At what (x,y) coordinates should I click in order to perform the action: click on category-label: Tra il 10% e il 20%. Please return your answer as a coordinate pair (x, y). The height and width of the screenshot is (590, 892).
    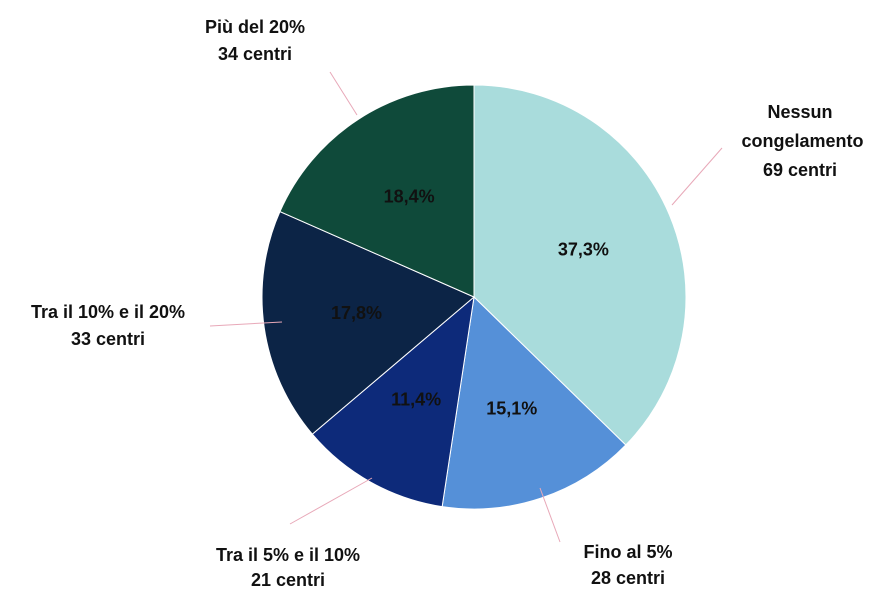
    Looking at the image, I should click on (108, 312).